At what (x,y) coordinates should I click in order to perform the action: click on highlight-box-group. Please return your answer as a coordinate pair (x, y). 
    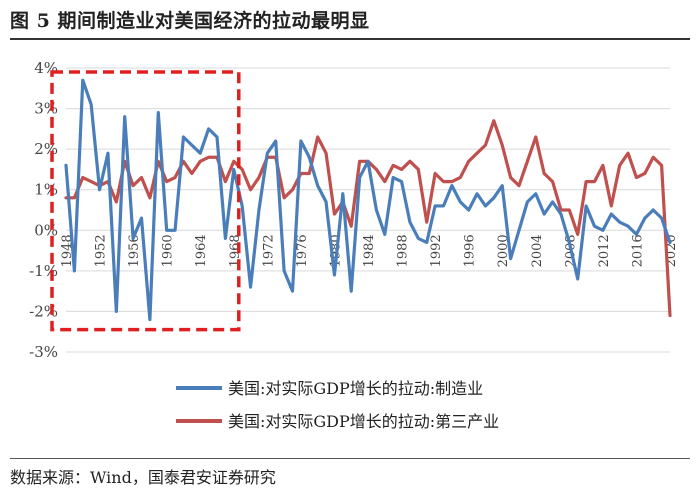
    Looking at the image, I should click on (145, 201).